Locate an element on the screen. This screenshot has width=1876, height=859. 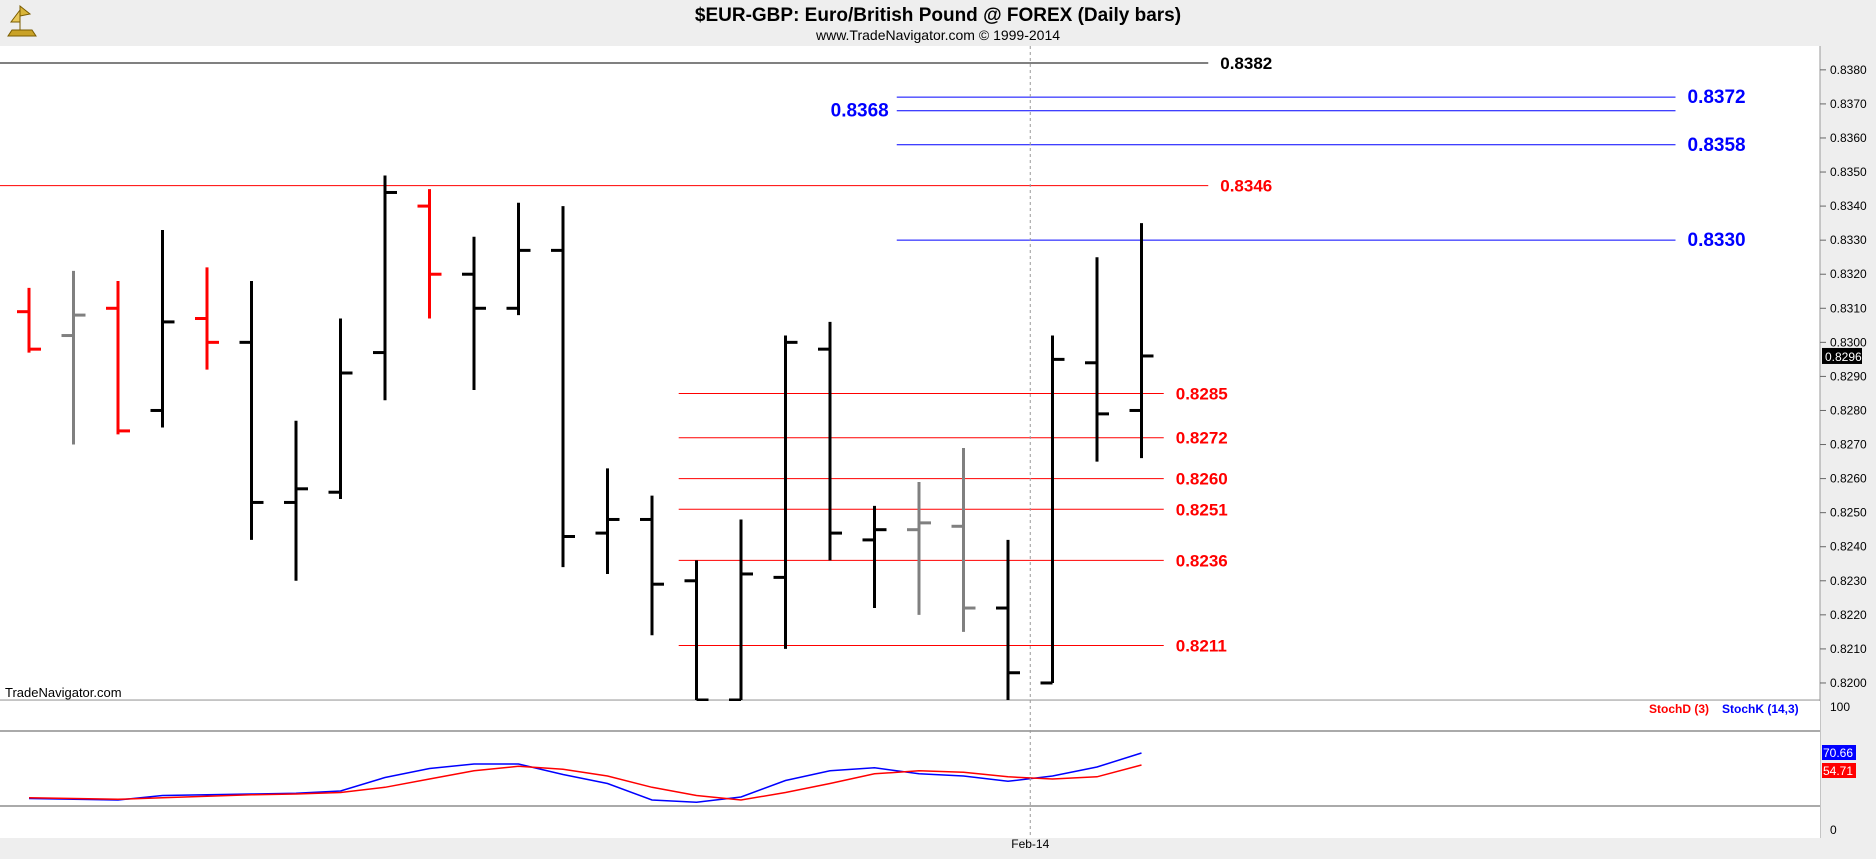
price-axis-tick-label: 0.8240 is located at coordinates (1848, 547).